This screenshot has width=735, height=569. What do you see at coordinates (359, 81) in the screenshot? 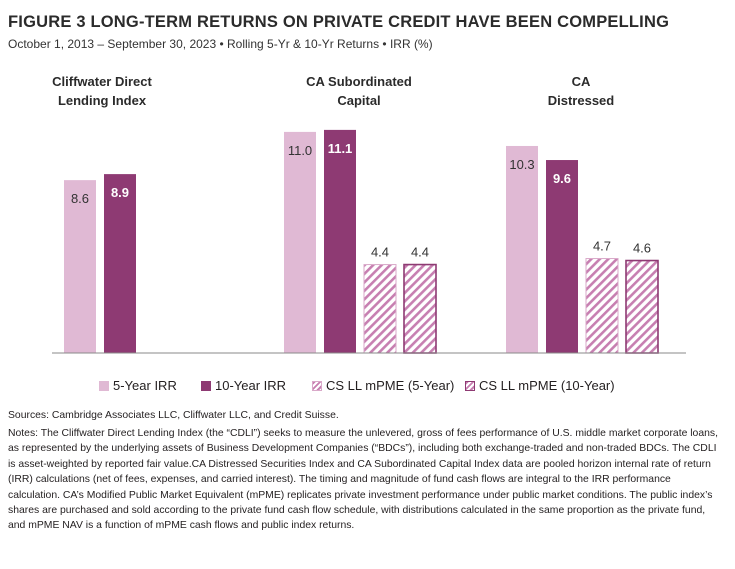
I see `category-label: CA Subordinated` at bounding box center [359, 81].